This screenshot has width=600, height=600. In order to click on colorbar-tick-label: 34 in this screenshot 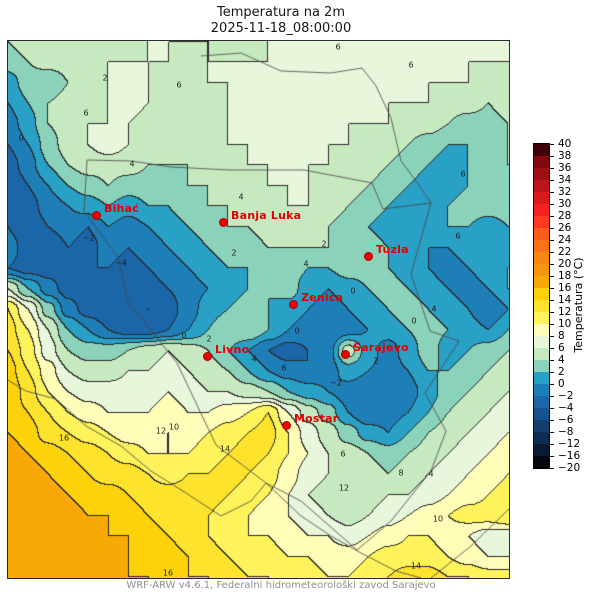, I will do `click(565, 180)`.